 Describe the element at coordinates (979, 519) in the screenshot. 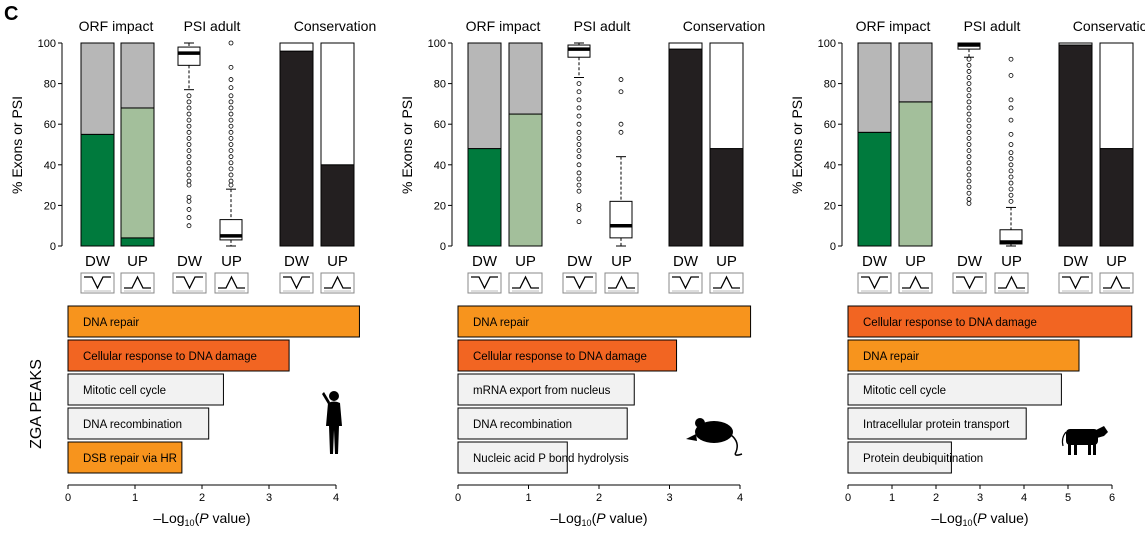

I see `x-axis-label: –Log10(P value)` at that location.